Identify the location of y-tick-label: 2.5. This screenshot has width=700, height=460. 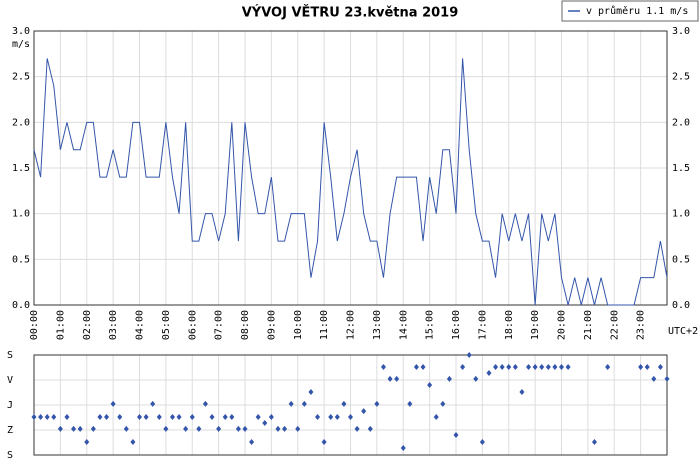
(21, 77).